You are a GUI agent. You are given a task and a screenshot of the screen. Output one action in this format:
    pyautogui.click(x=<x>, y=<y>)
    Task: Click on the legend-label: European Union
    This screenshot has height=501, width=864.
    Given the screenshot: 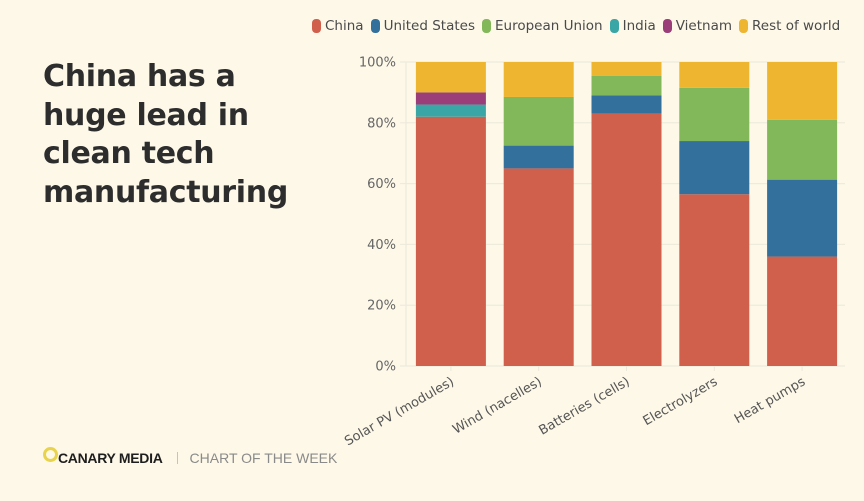 What is the action you would take?
    pyautogui.click(x=548, y=26)
    